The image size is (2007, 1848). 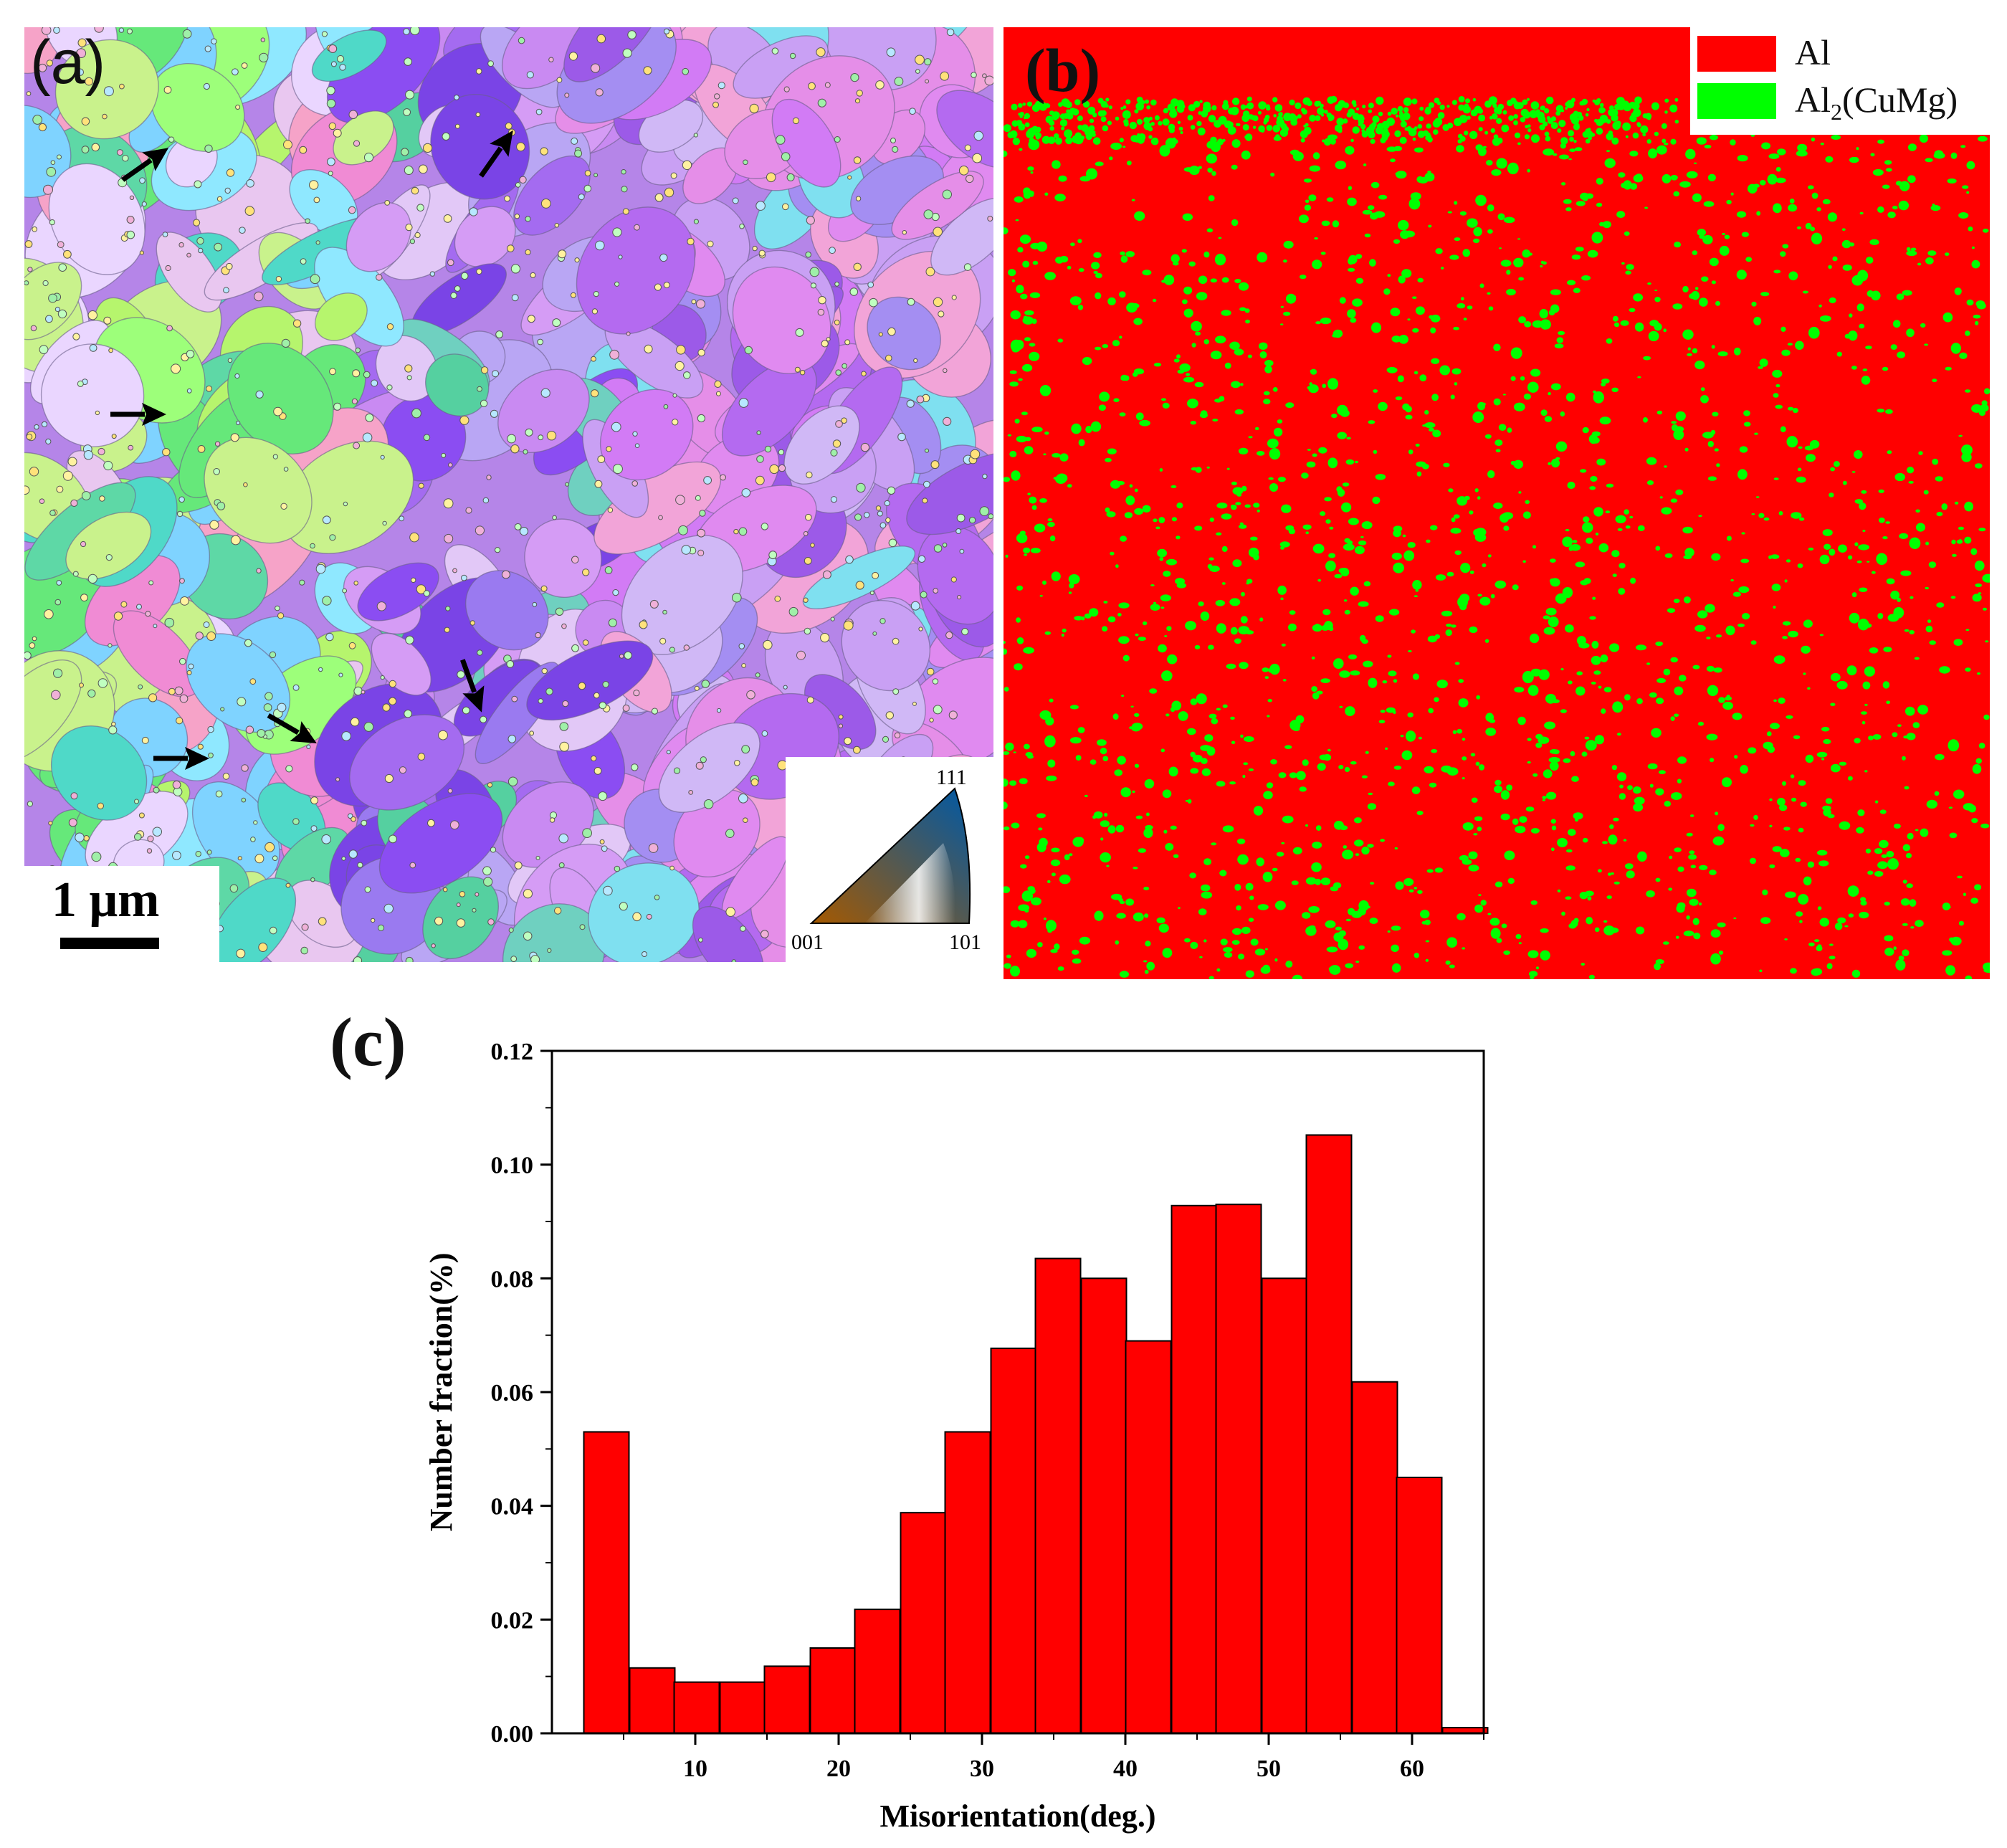 I want to click on x-tick-label: 20, so click(x=838, y=1769).